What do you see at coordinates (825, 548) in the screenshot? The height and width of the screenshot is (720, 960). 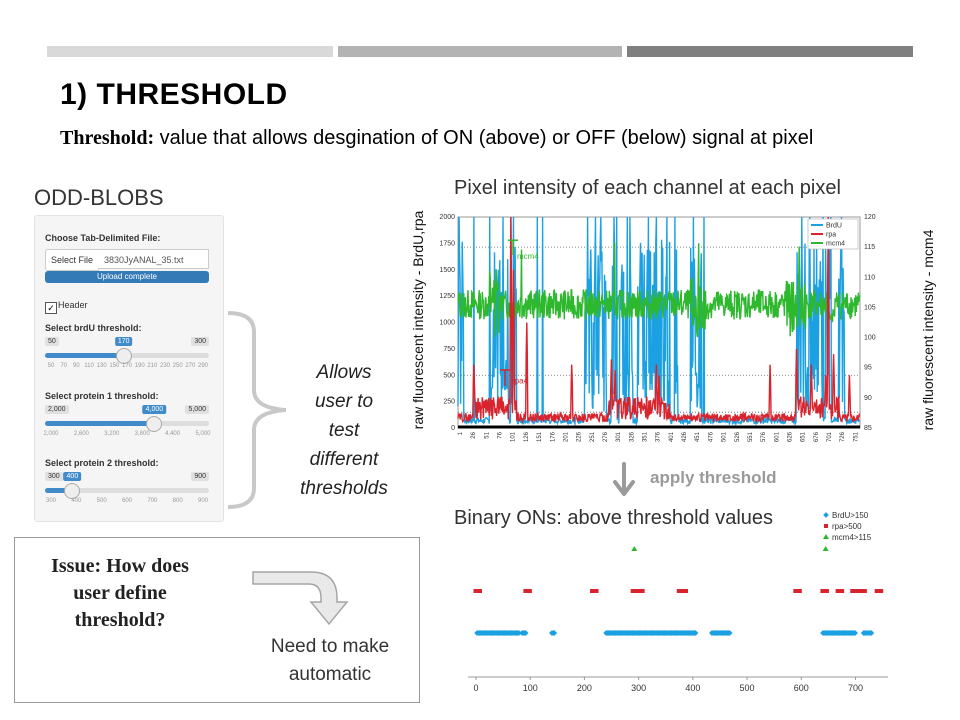 I see `mcm4-on-point` at bounding box center [825, 548].